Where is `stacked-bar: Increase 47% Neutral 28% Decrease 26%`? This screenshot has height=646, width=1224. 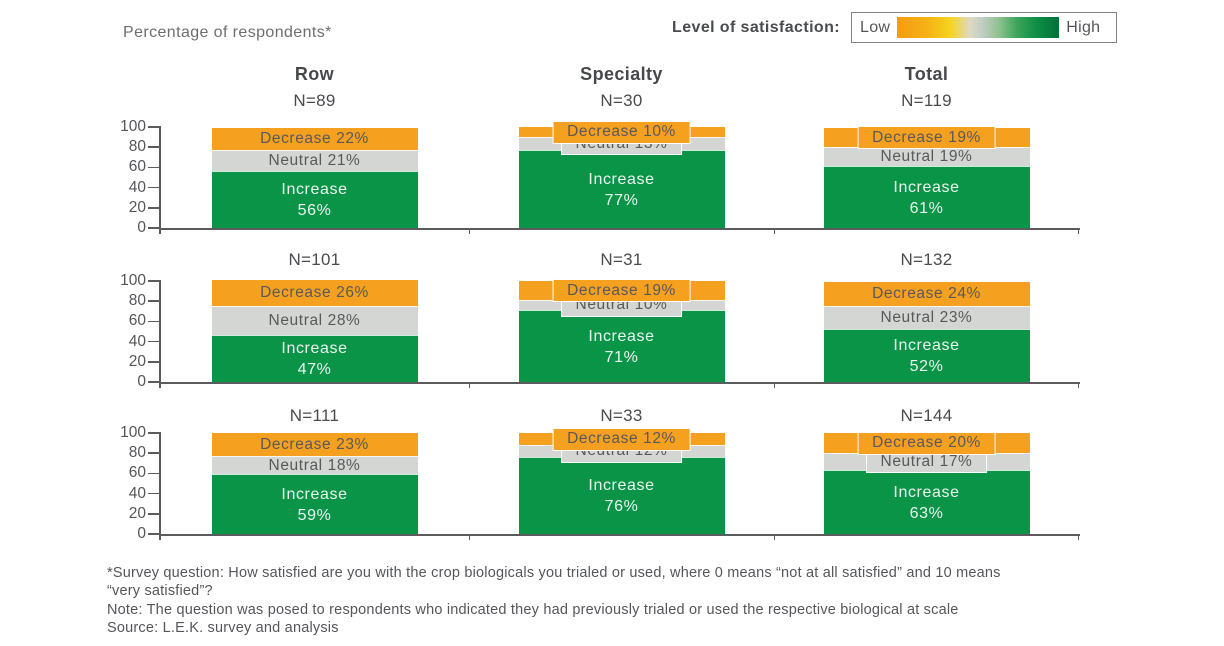
stacked-bar: Increase 47% Neutral 28% Decrease 26% is located at coordinates (314, 330).